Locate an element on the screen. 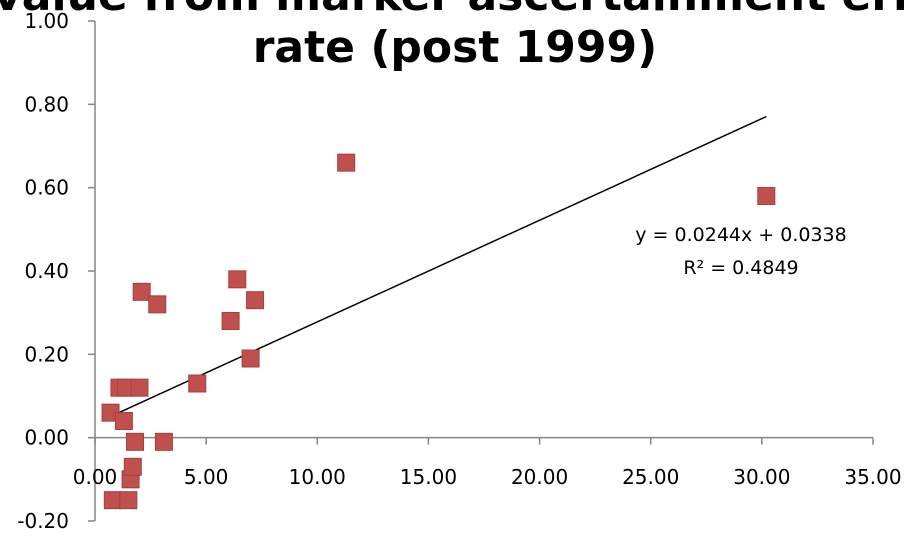  x-tick-label: 35.00 is located at coordinates (872, 477).